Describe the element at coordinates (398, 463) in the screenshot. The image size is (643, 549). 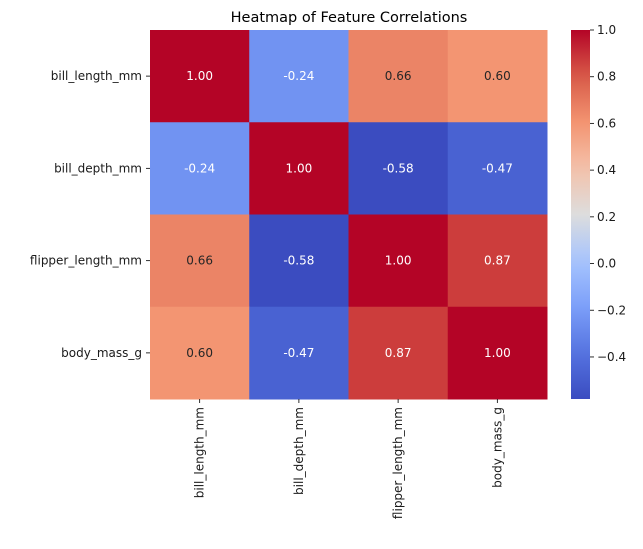
I see `x-tick-label: flipper_length_mm` at that location.